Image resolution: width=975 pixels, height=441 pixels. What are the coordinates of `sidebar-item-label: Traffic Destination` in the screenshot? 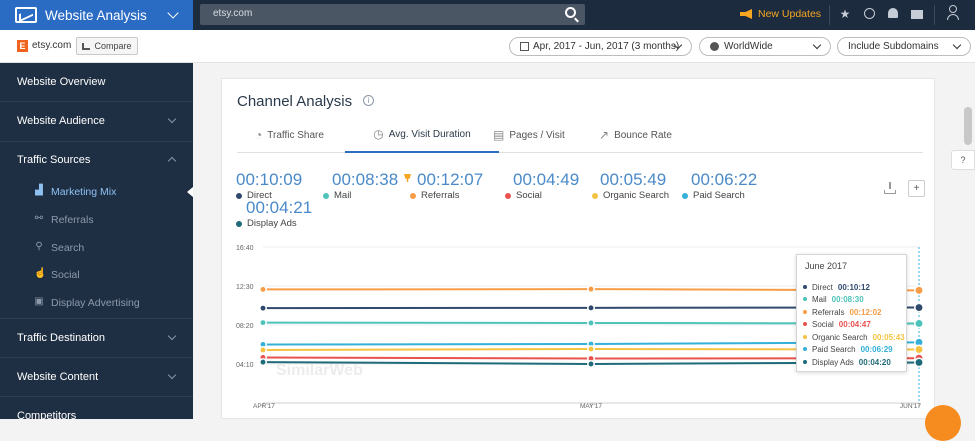 It's located at (61, 338).